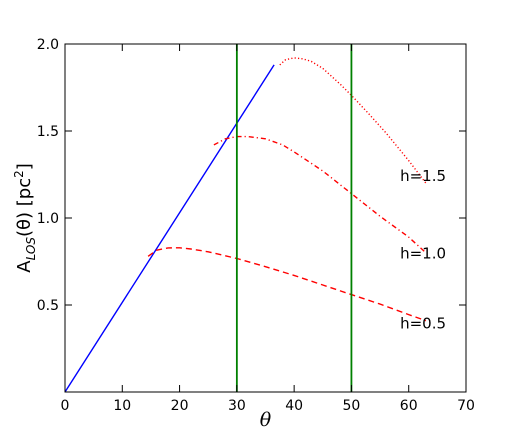 The width and height of the screenshot is (518, 436). I want to click on x-tick-label: 0, so click(65, 406).